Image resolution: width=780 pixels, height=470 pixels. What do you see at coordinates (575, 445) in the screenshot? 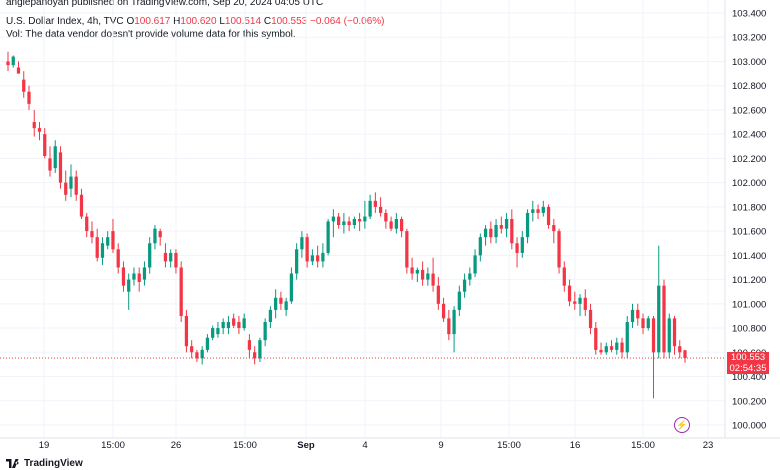
I see `time-tick-label: 16` at bounding box center [575, 445].